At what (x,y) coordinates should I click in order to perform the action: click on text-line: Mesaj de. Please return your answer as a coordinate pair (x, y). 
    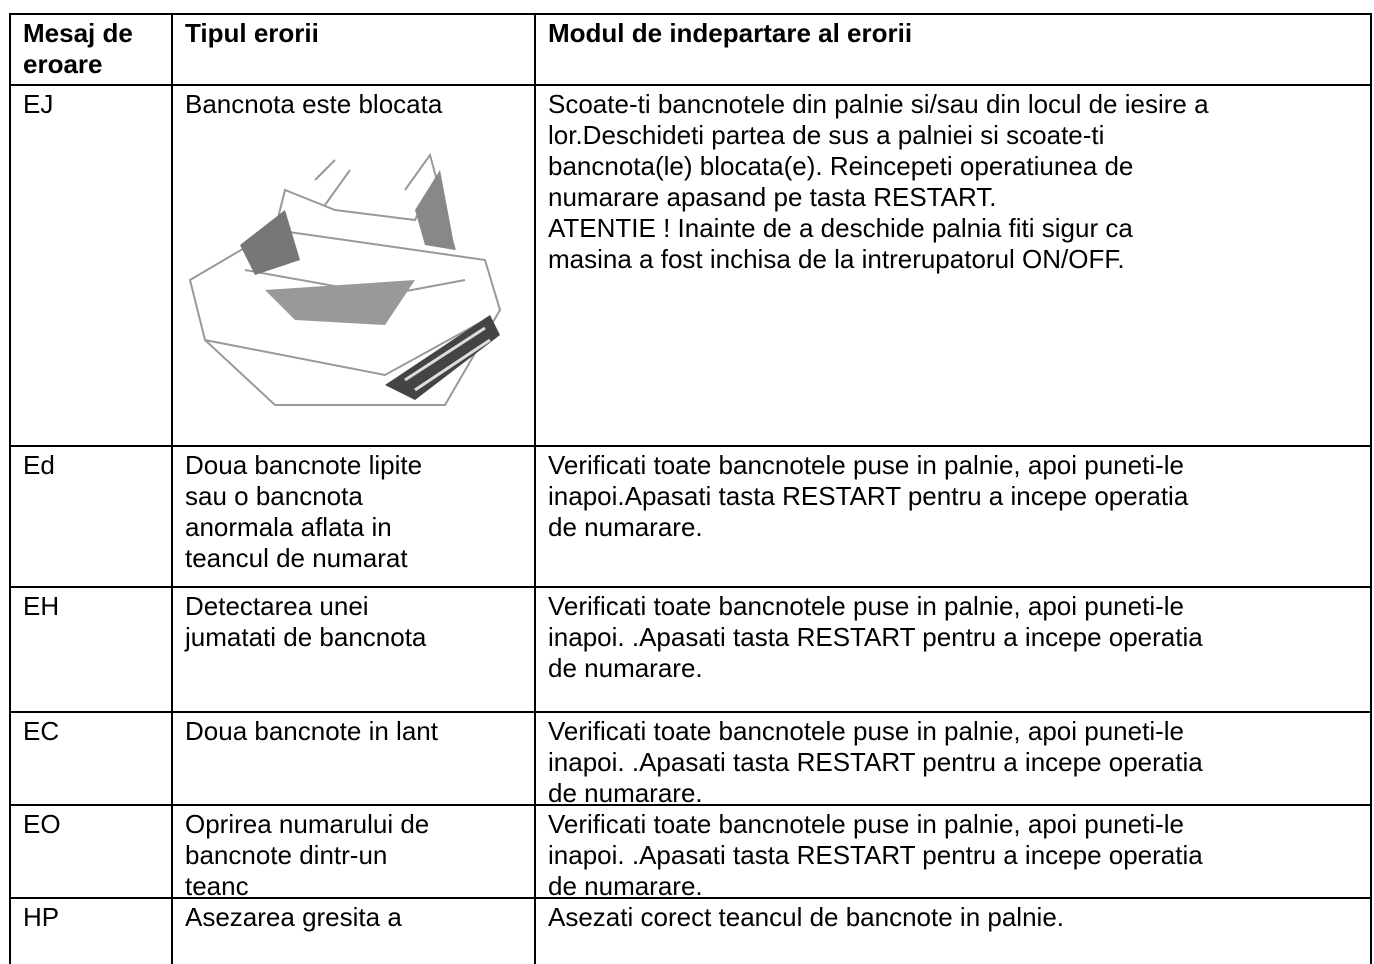
    Looking at the image, I should click on (78, 33).